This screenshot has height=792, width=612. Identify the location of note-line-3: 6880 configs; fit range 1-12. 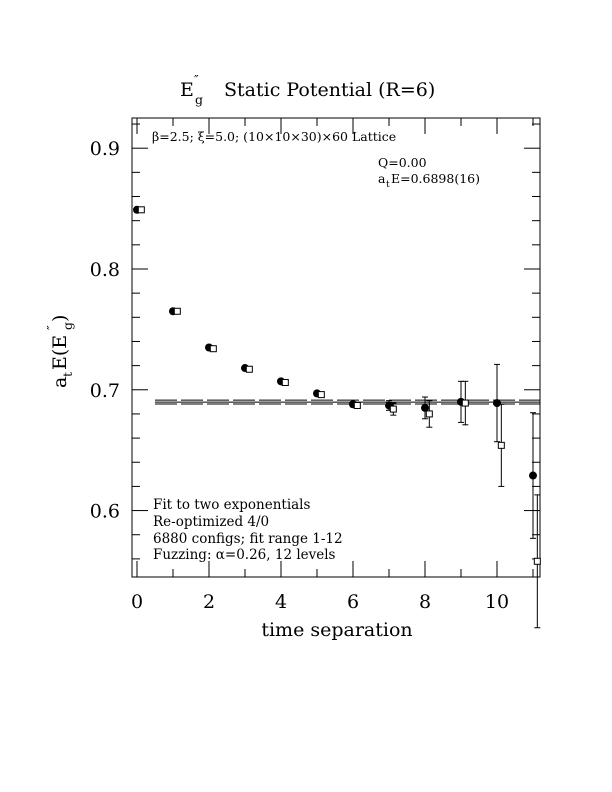
(248, 539).